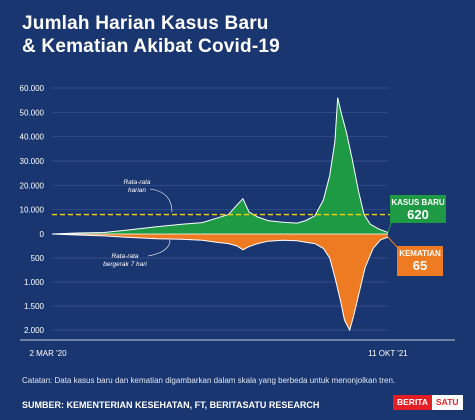 Image resolution: width=475 pixels, height=420 pixels. Describe the element at coordinates (34, 282) in the screenshot. I see `y-tick-label: 1.000` at that location.